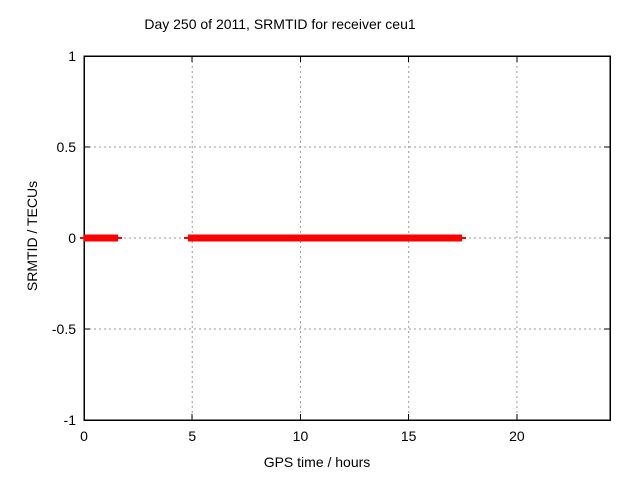 Image resolution: width=640 pixels, height=480 pixels. What do you see at coordinates (84, 436) in the screenshot?
I see `x-tick-label: 0` at bounding box center [84, 436].